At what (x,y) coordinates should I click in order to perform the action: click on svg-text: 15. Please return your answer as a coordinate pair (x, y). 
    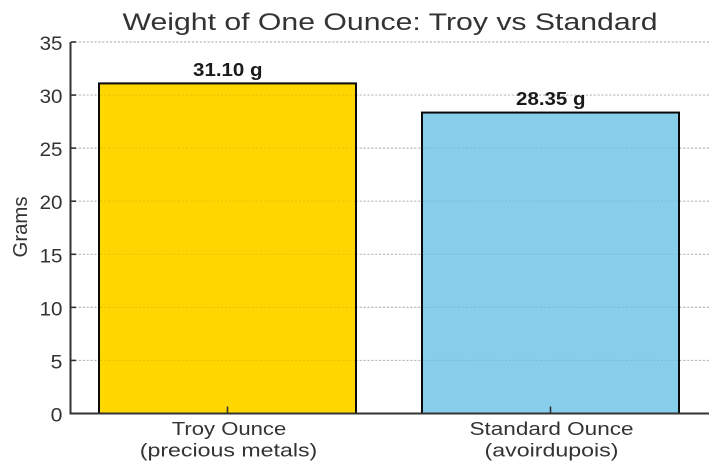
    Looking at the image, I should click on (51, 256).